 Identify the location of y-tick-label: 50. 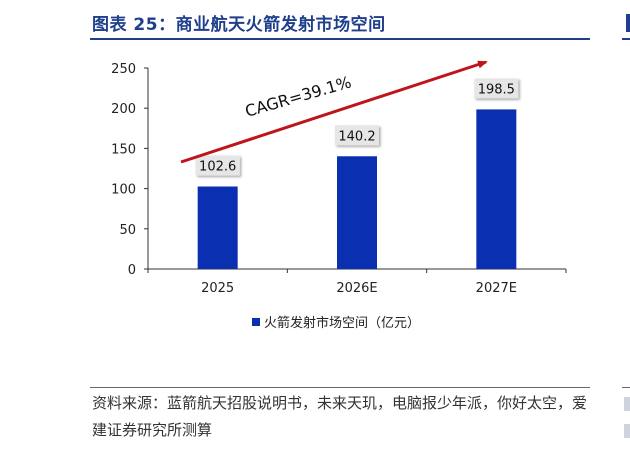
(127, 230).